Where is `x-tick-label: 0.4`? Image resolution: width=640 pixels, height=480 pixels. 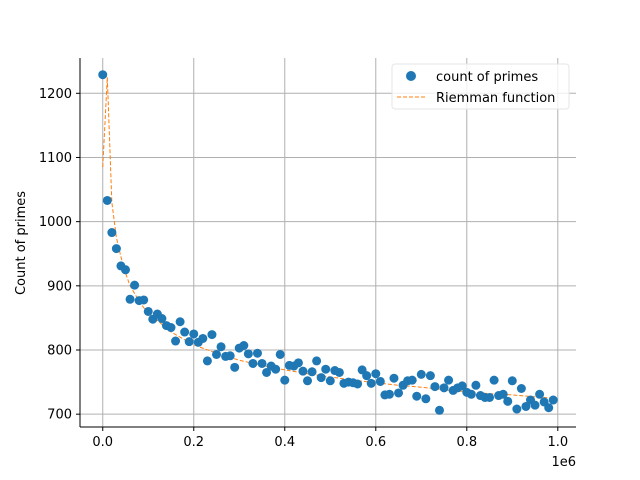
x-tick-label: 0.4 is located at coordinates (284, 442).